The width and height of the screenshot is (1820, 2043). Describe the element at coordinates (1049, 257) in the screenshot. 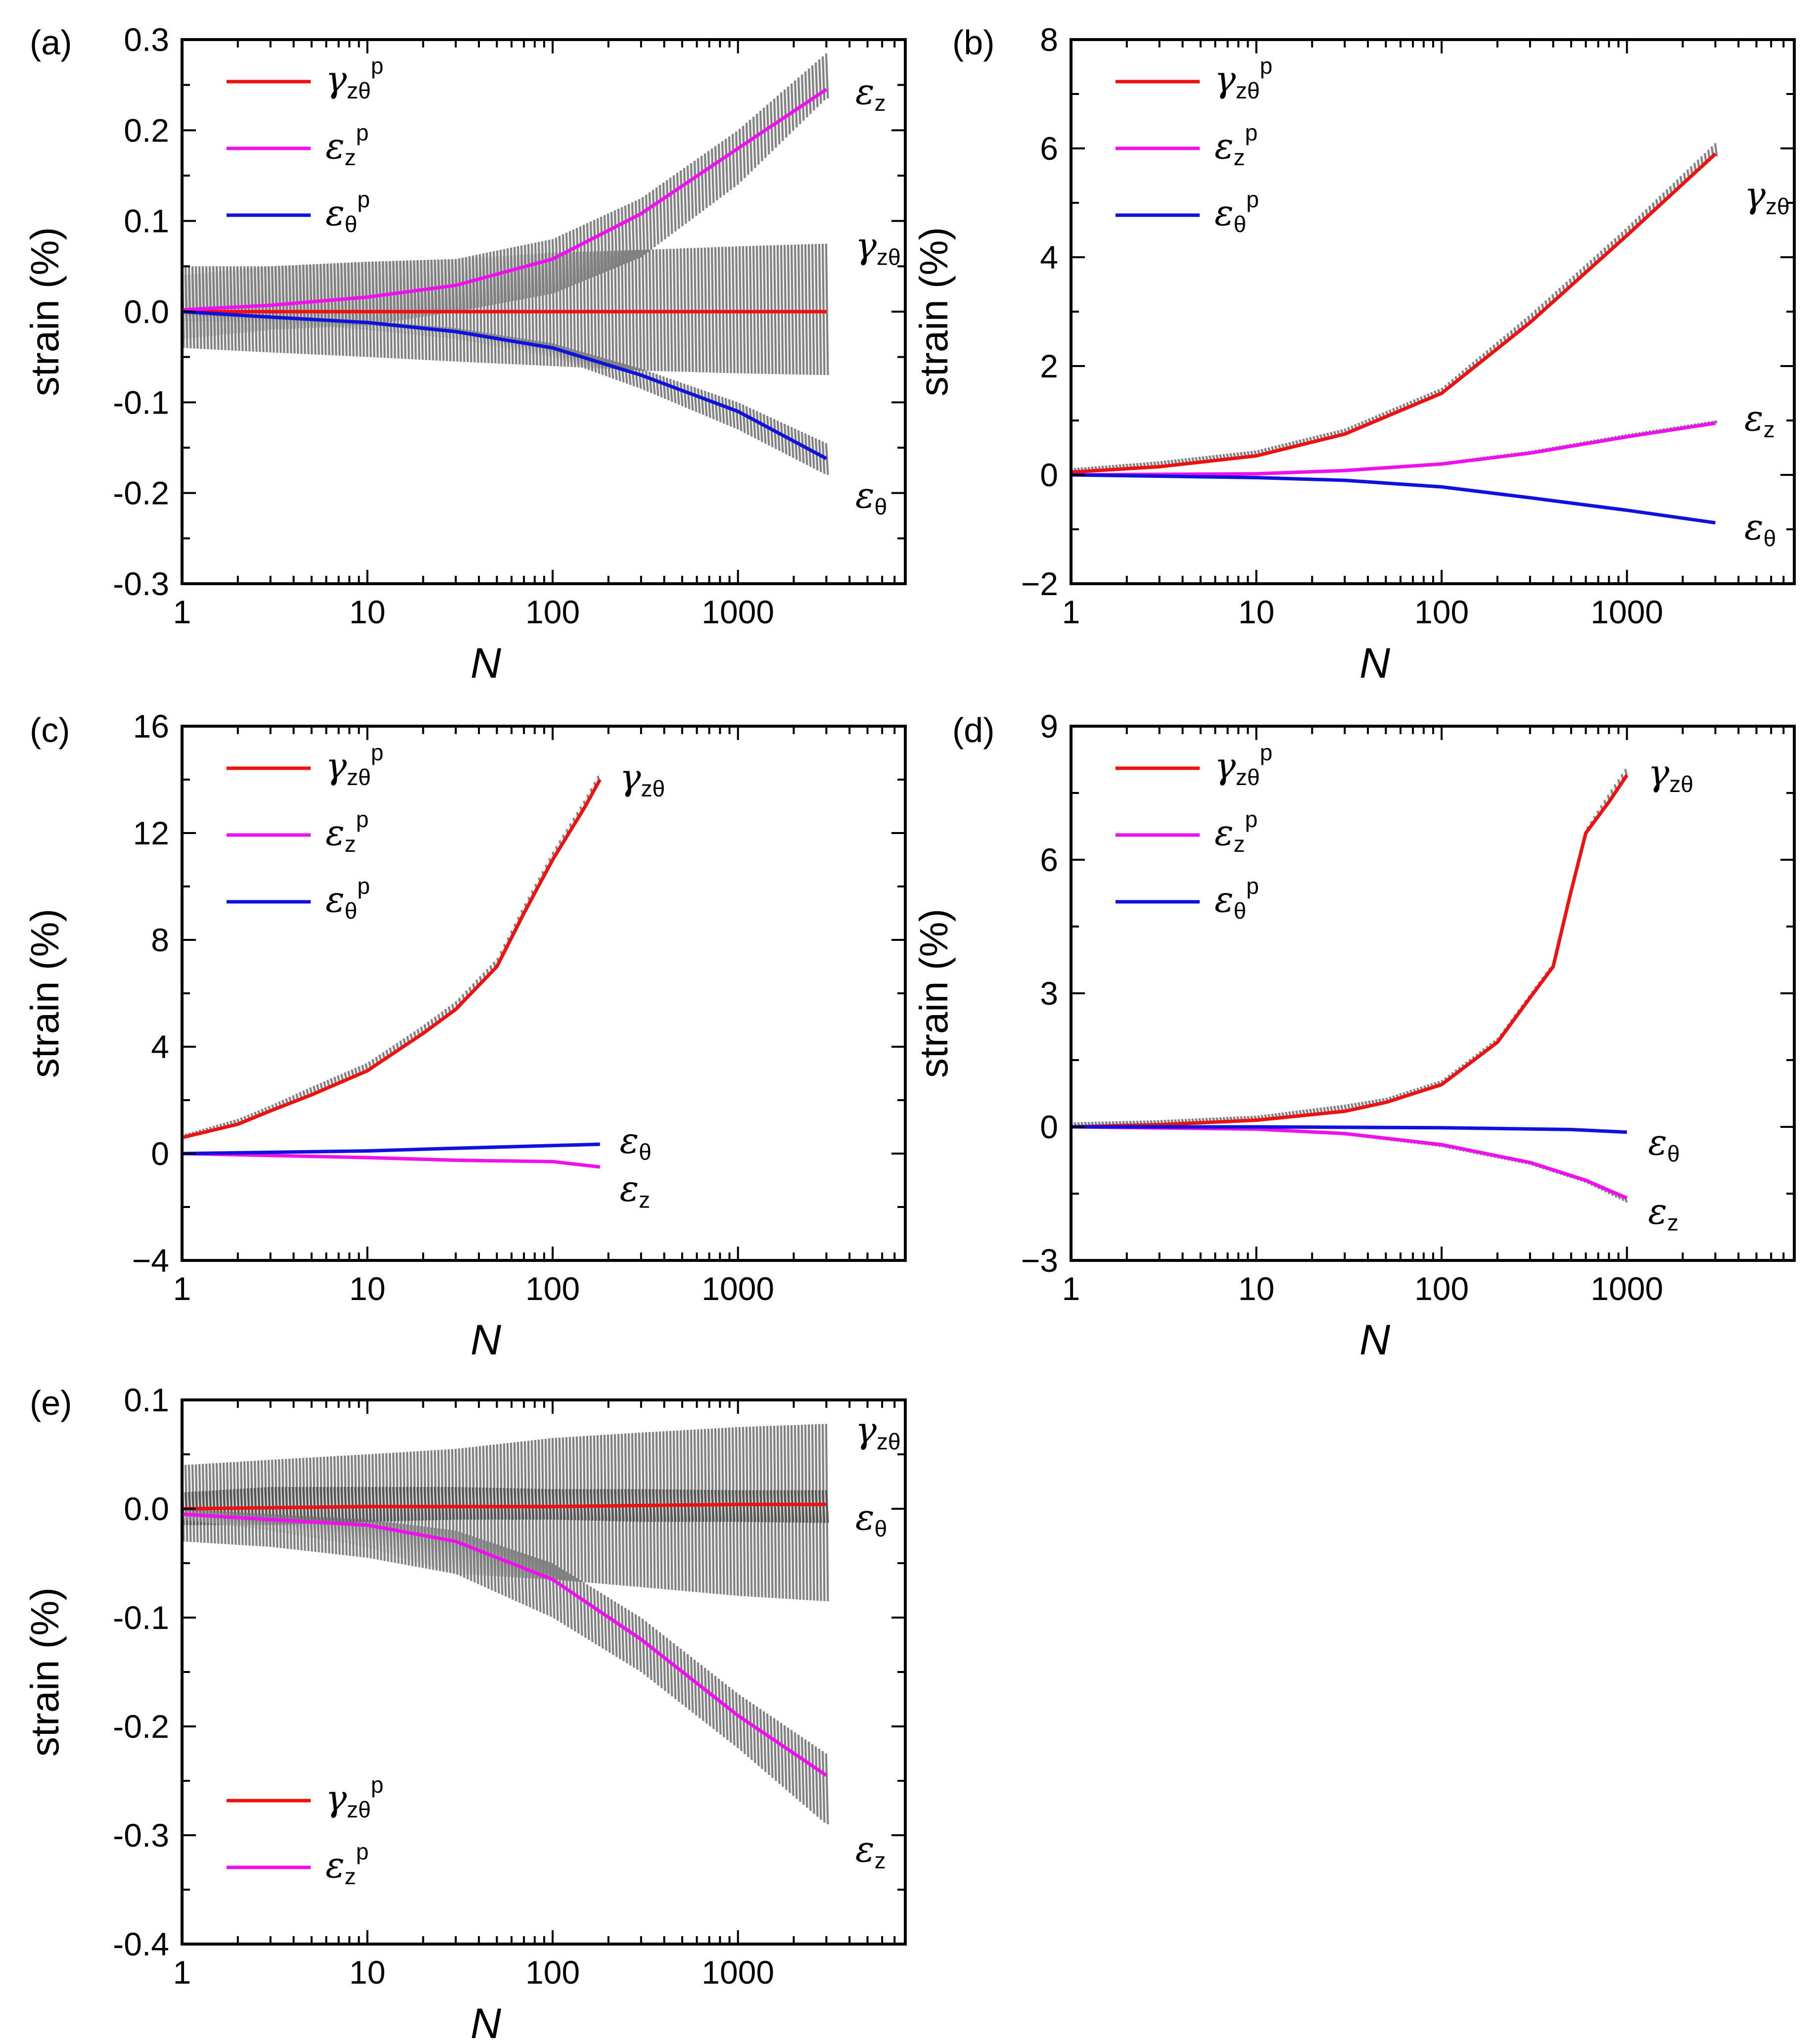

I see `y-tick-label: 4` at that location.